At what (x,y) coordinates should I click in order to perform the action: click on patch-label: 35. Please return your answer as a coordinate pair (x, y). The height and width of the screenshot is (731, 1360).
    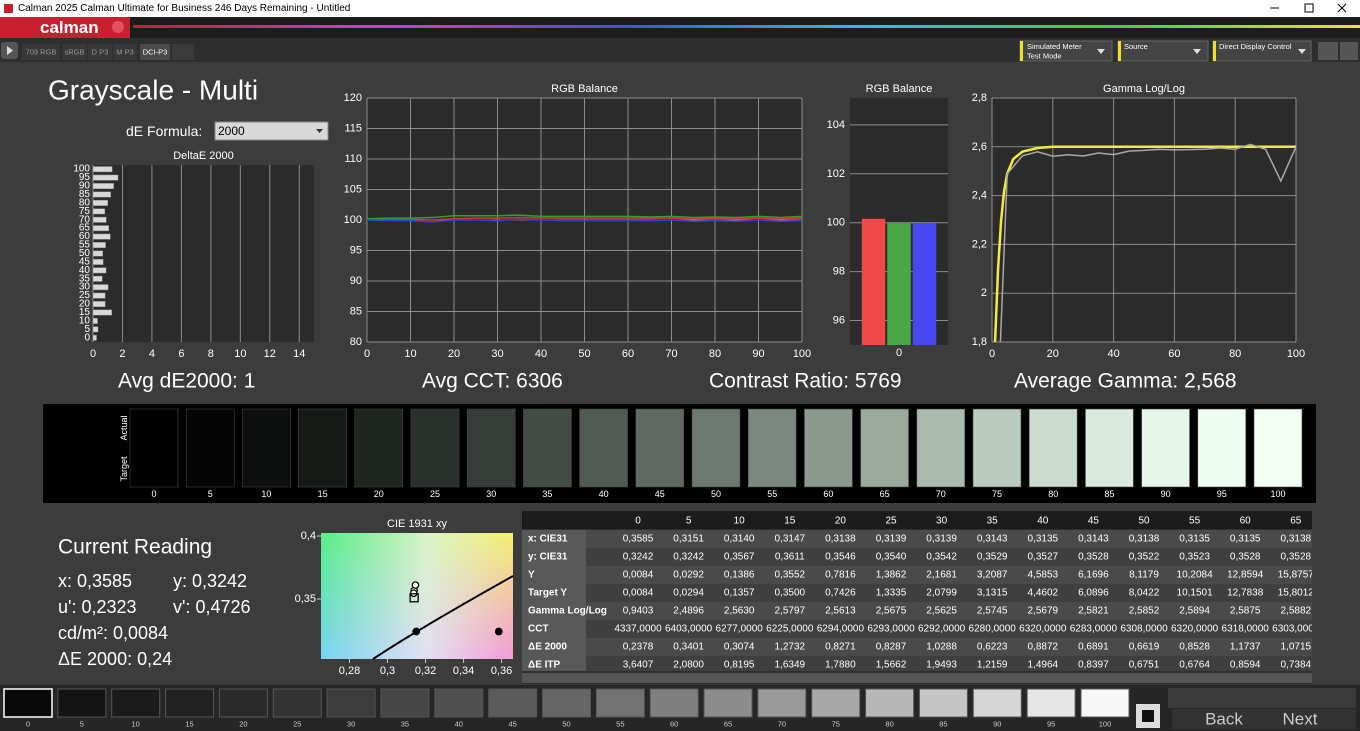
    Looking at the image, I should click on (405, 724).